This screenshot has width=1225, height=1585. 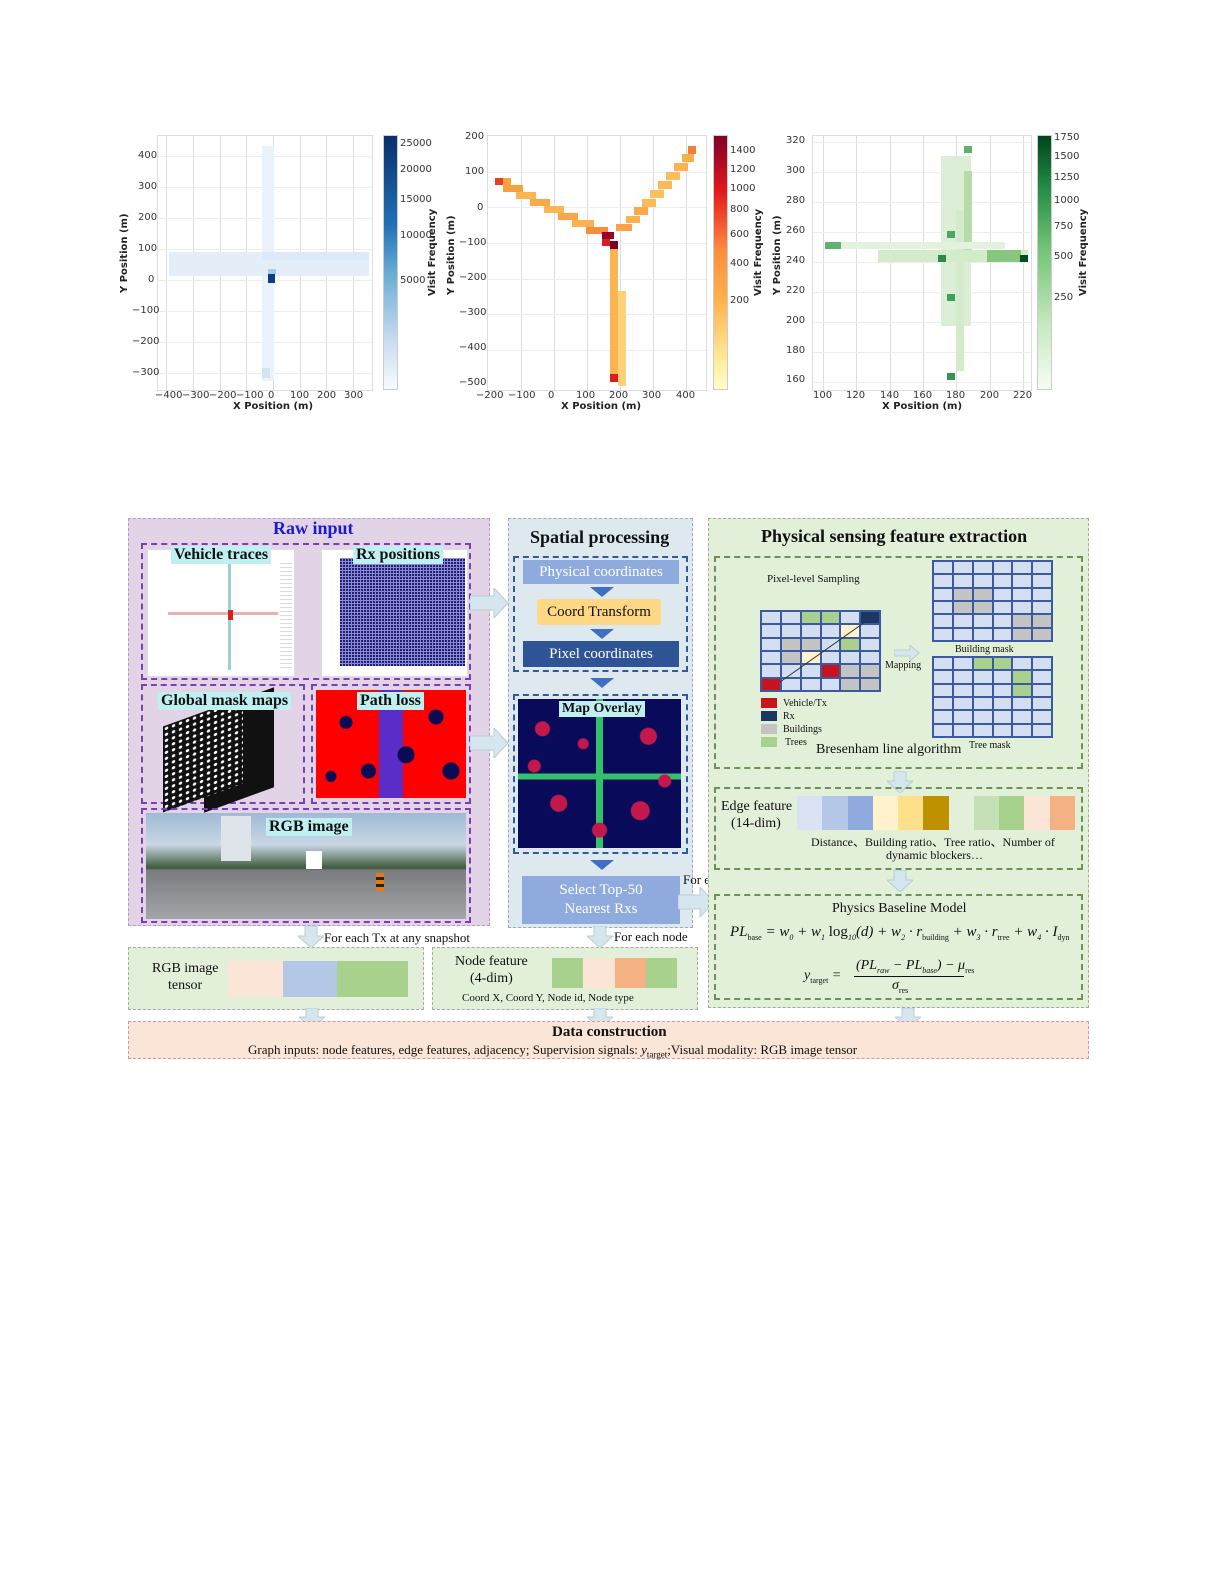 I want to click on edge-feature-label-2: (14-dim), so click(x=756, y=823).